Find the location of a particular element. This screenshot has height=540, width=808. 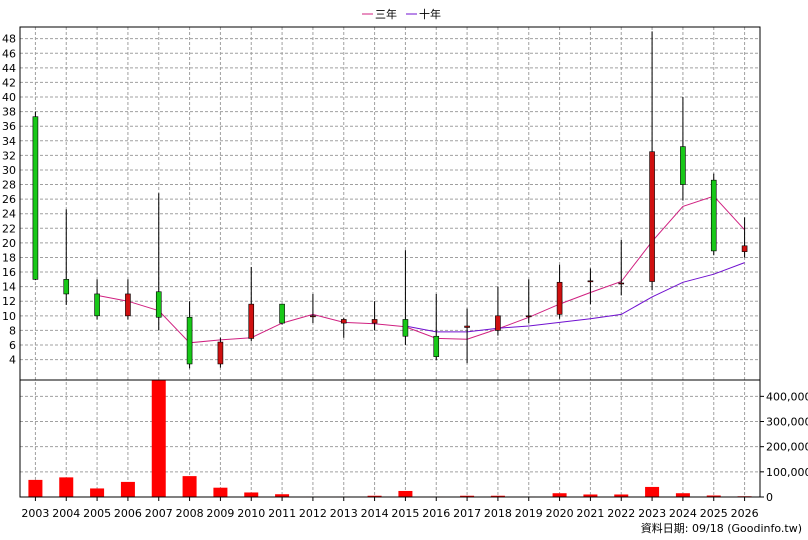

legend-ma3-label: 三年 is located at coordinates (386, 14).